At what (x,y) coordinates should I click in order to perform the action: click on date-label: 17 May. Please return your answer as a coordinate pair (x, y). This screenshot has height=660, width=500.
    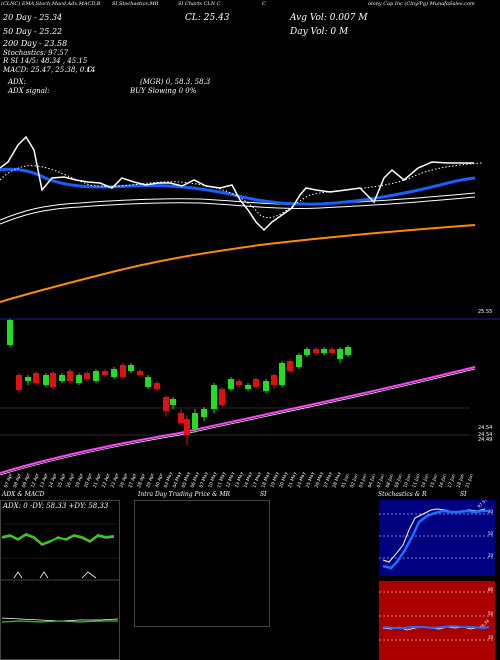
    Looking at the image, I should click on (257, 480).